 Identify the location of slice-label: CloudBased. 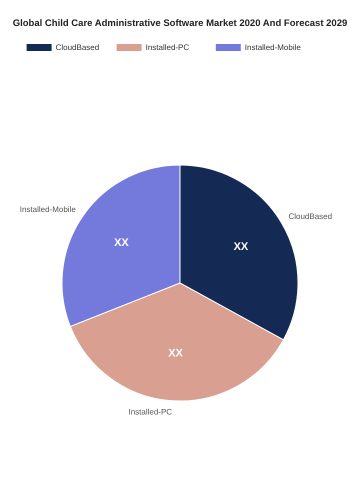
(310, 216).